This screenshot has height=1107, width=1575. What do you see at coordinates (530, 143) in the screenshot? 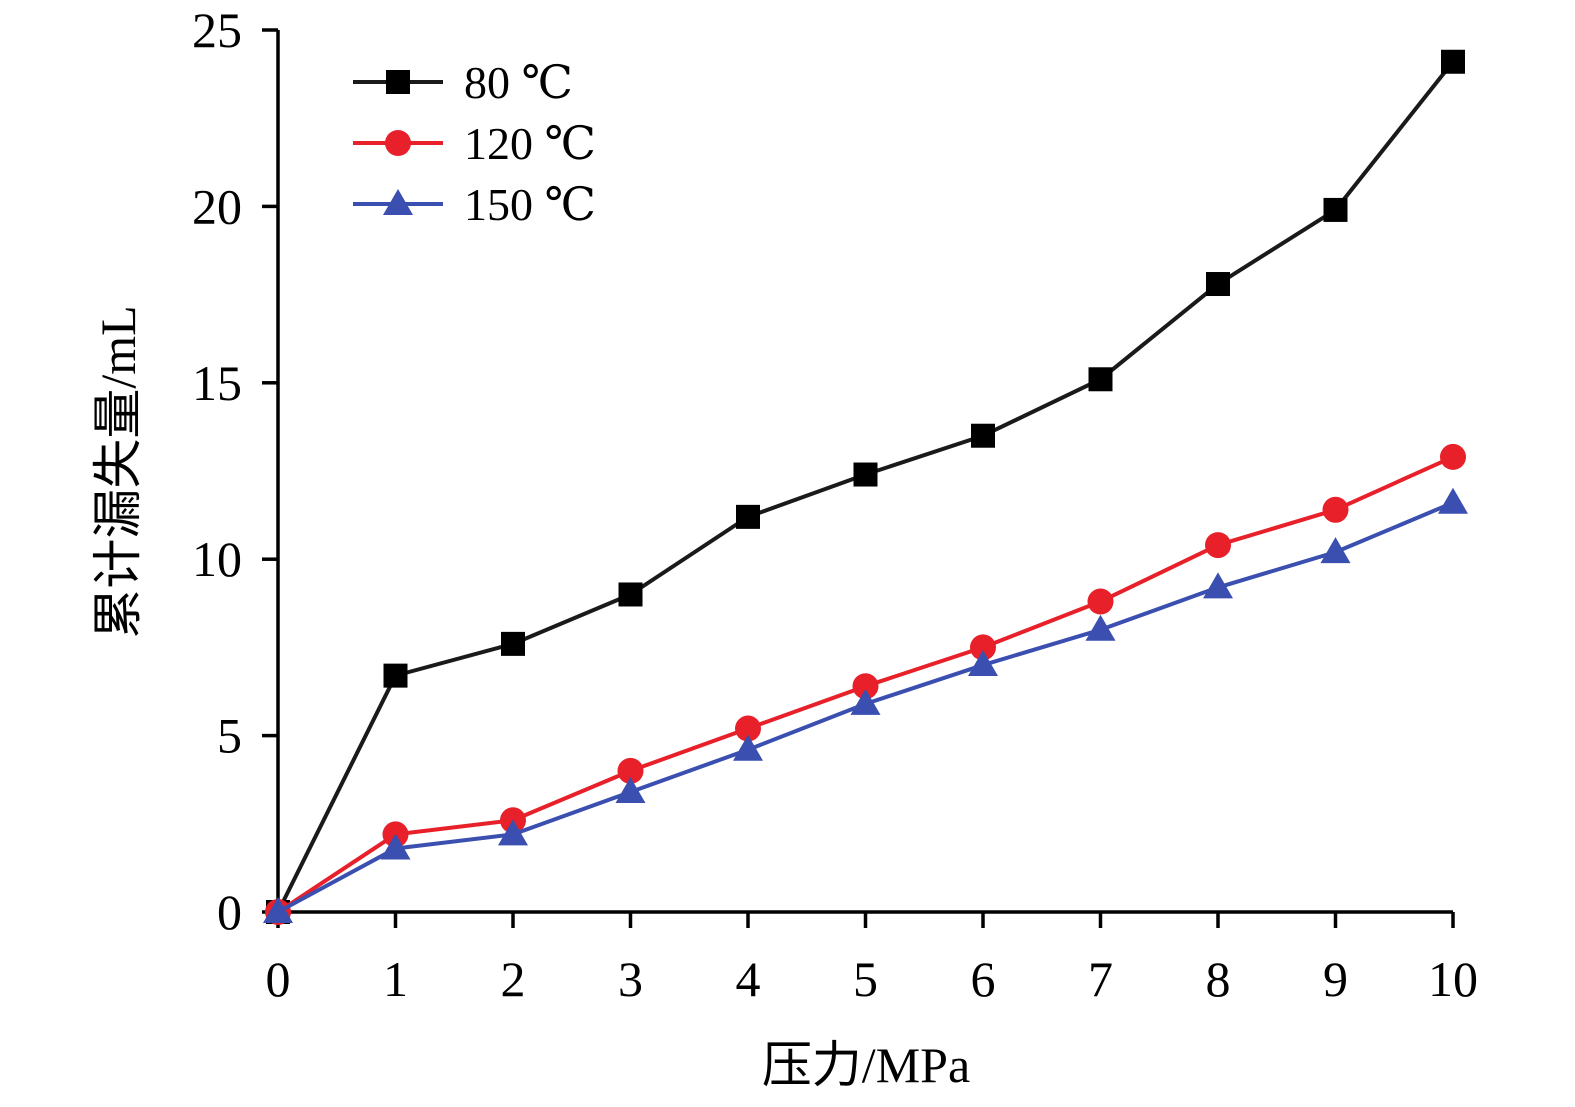
I see `legend-label: 120 ℃` at bounding box center [530, 143].